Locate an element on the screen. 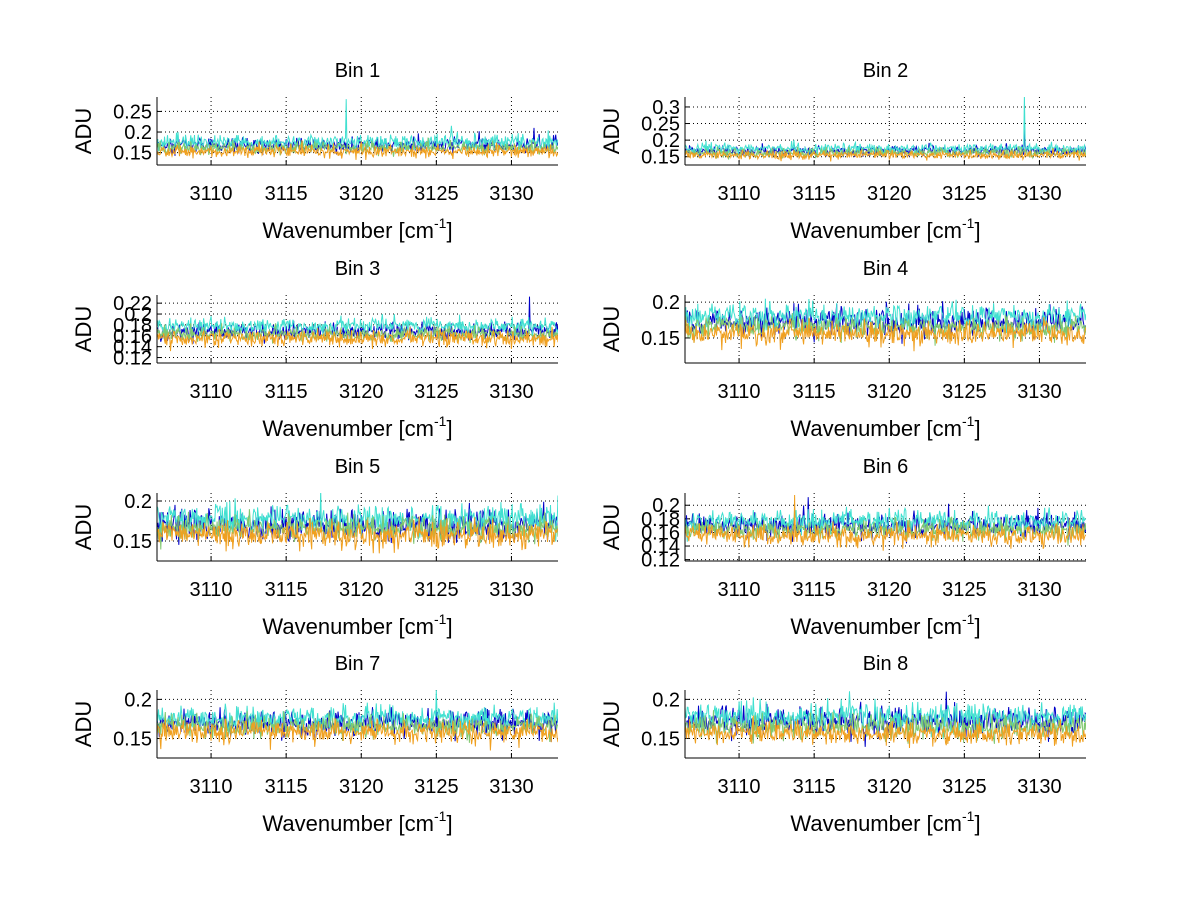 This screenshot has height=901, width=1200. subplot-title: Bin 4 is located at coordinates (886, 269).